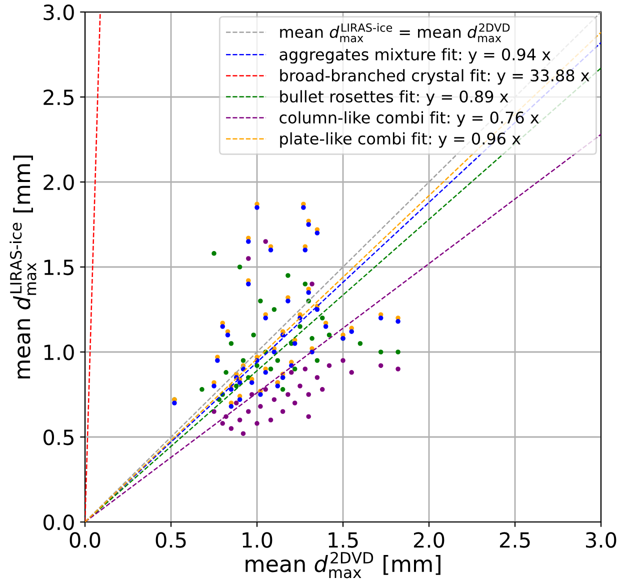  I want to click on x-tick-label: 0.0, so click(85, 540).